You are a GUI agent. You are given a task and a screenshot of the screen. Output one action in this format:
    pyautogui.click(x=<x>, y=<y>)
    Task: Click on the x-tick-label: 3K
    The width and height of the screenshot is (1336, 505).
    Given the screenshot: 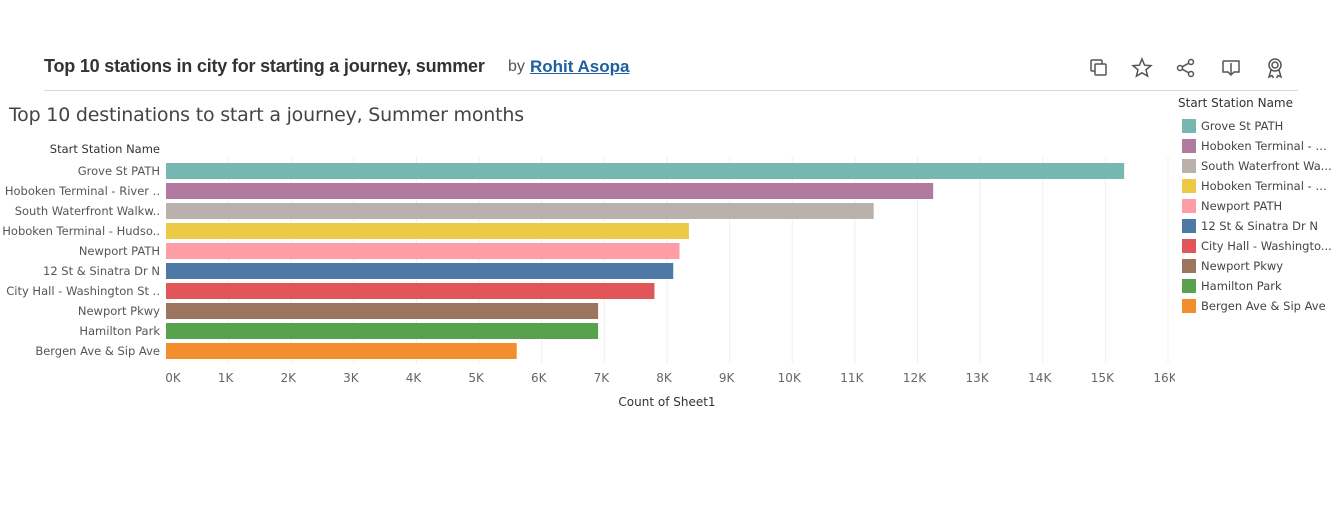 What is the action you would take?
    pyautogui.click(x=351, y=378)
    